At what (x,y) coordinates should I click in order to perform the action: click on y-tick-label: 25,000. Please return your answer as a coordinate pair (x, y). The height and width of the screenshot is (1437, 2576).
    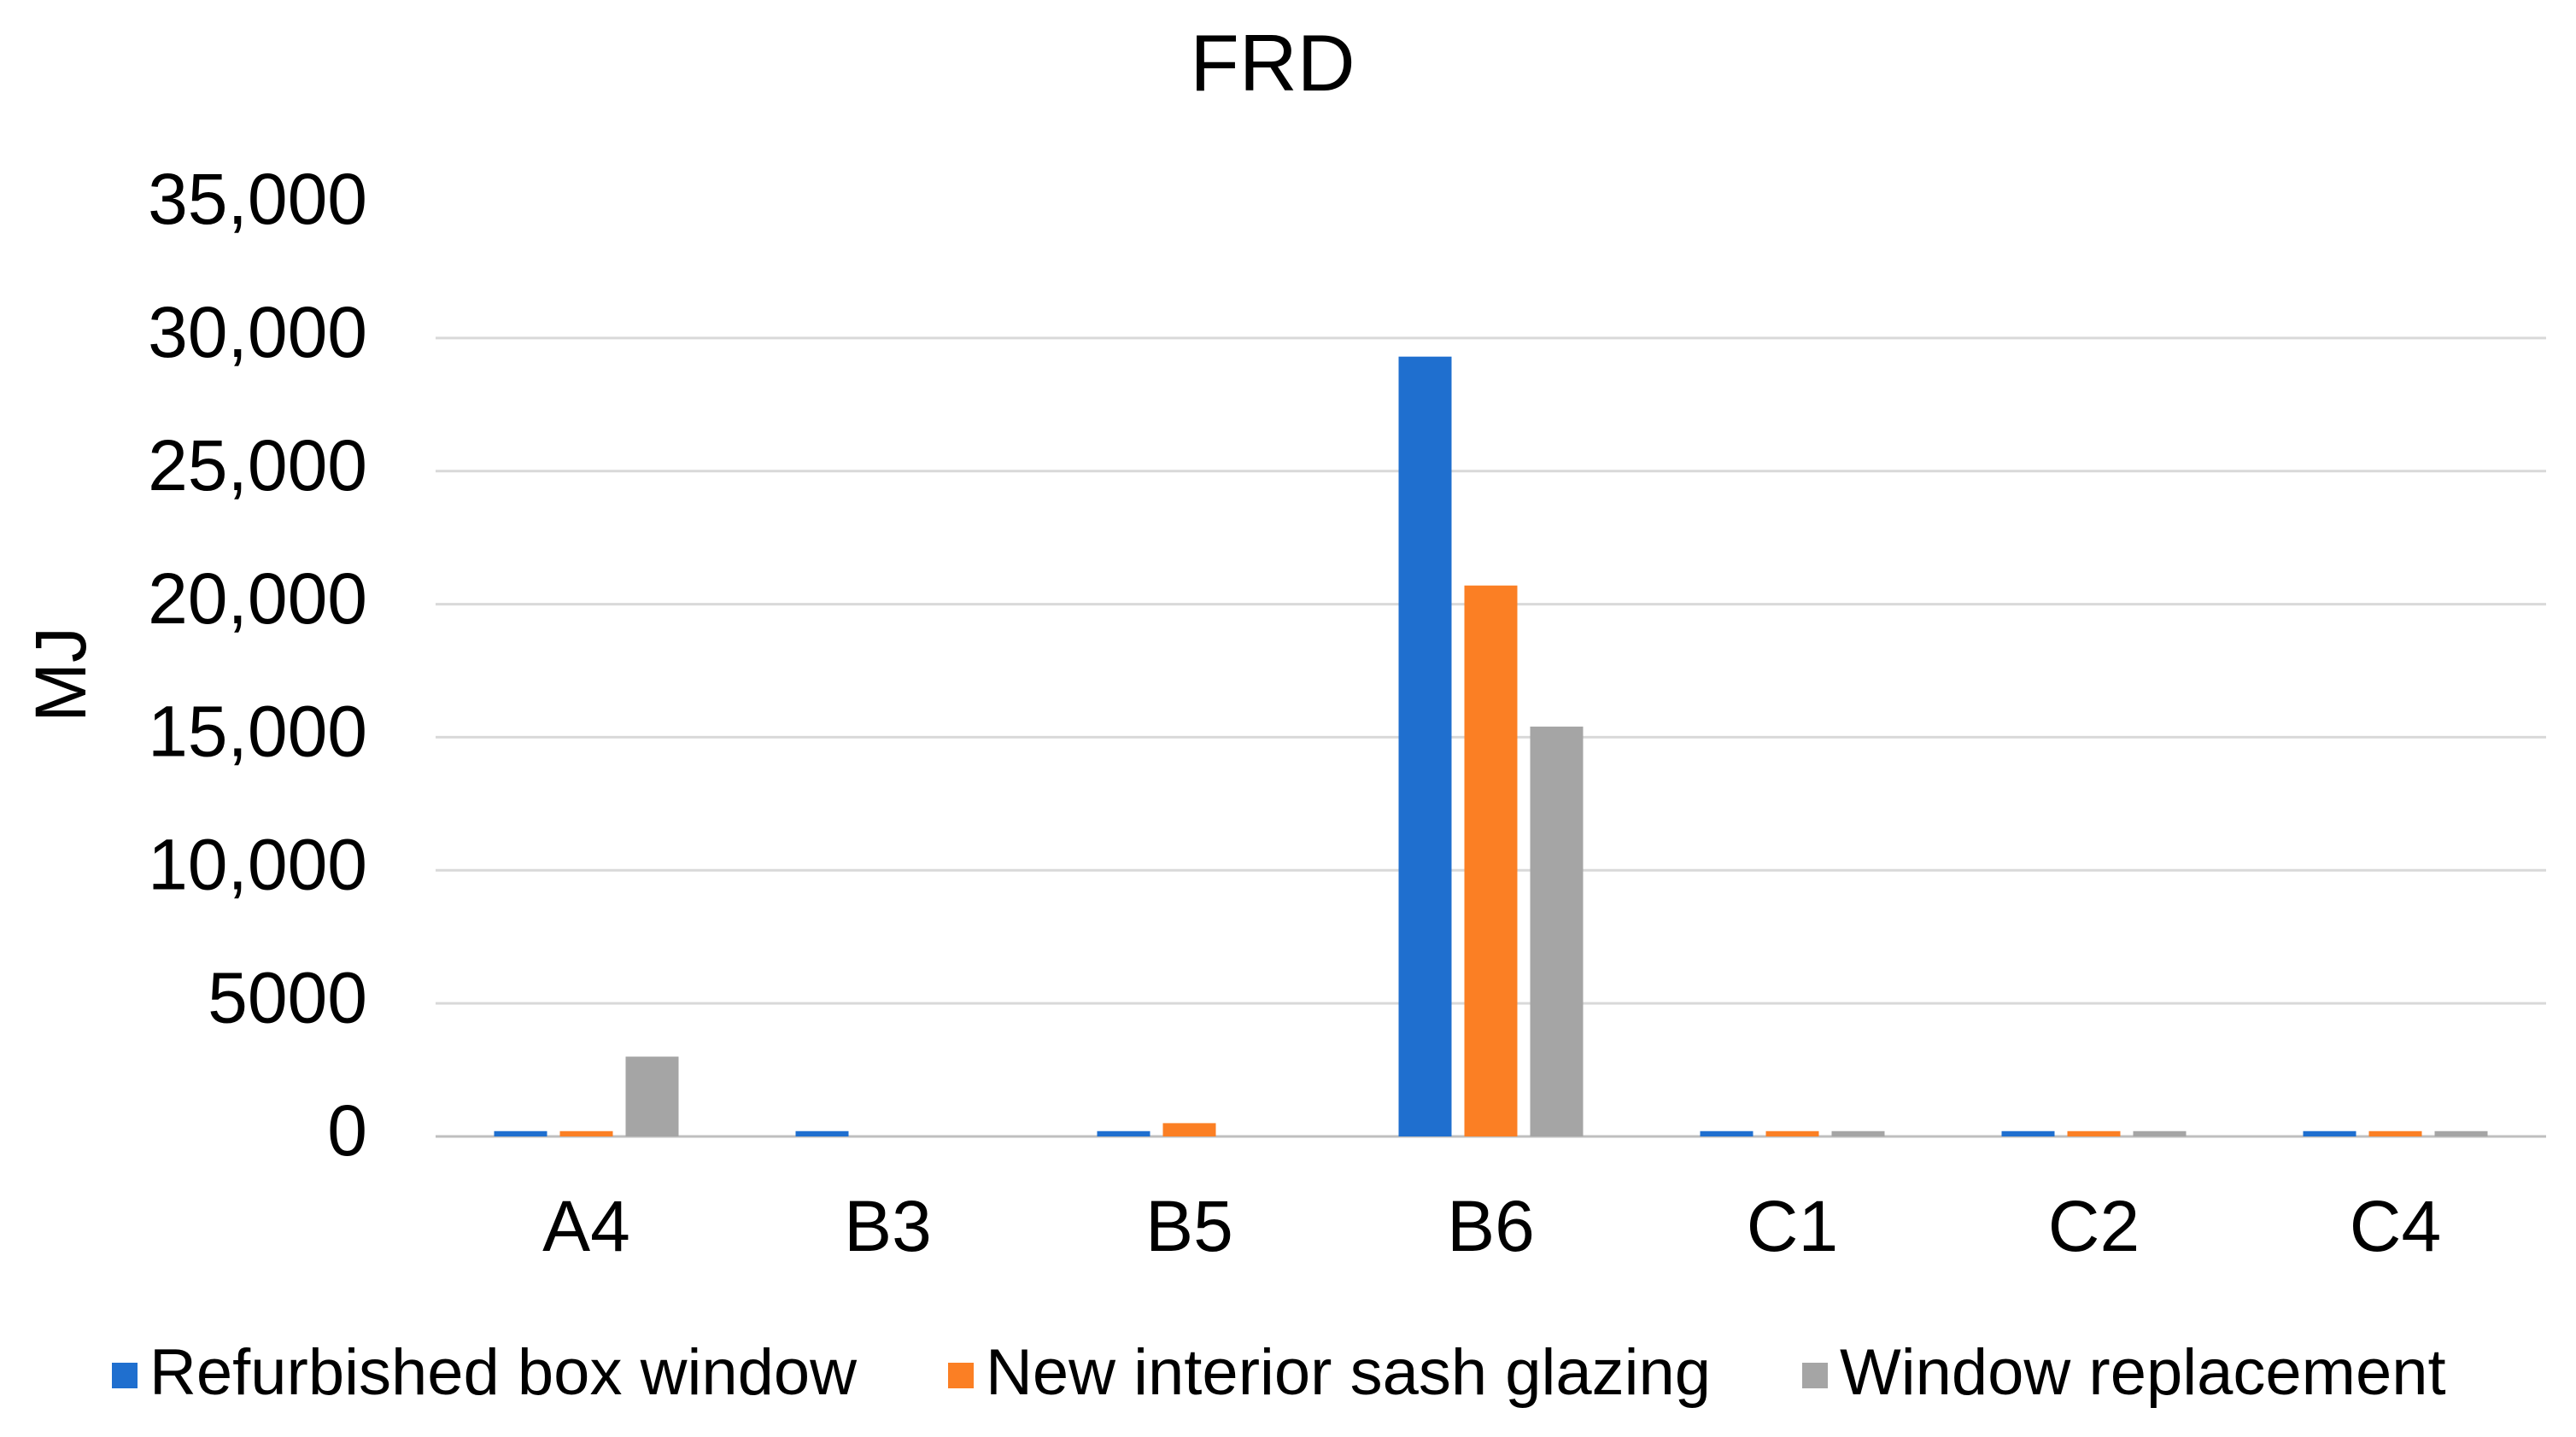
    Looking at the image, I should click on (257, 465).